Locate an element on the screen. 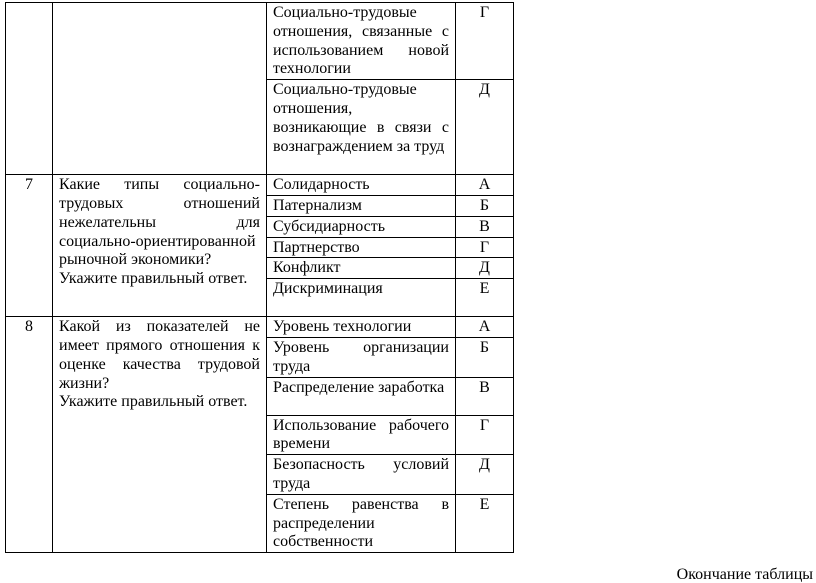 This screenshot has width=816, height=583. answer-option-cell: Патернализм is located at coordinates (361, 205).